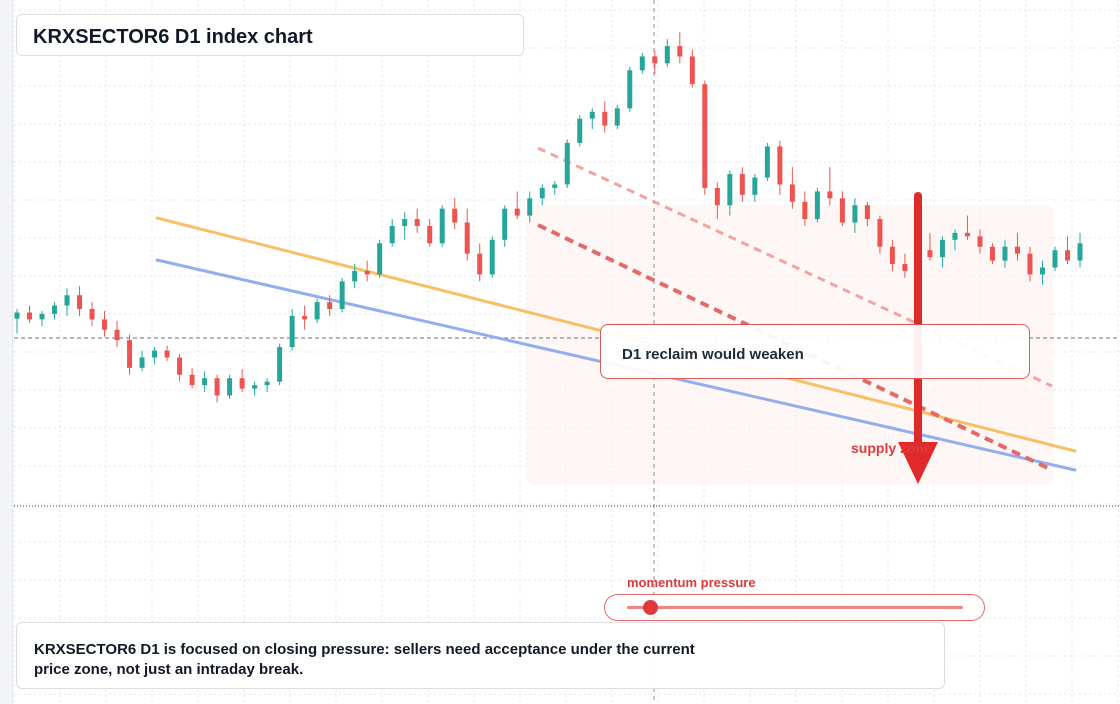  I want to click on momentum-knob, so click(651, 607).